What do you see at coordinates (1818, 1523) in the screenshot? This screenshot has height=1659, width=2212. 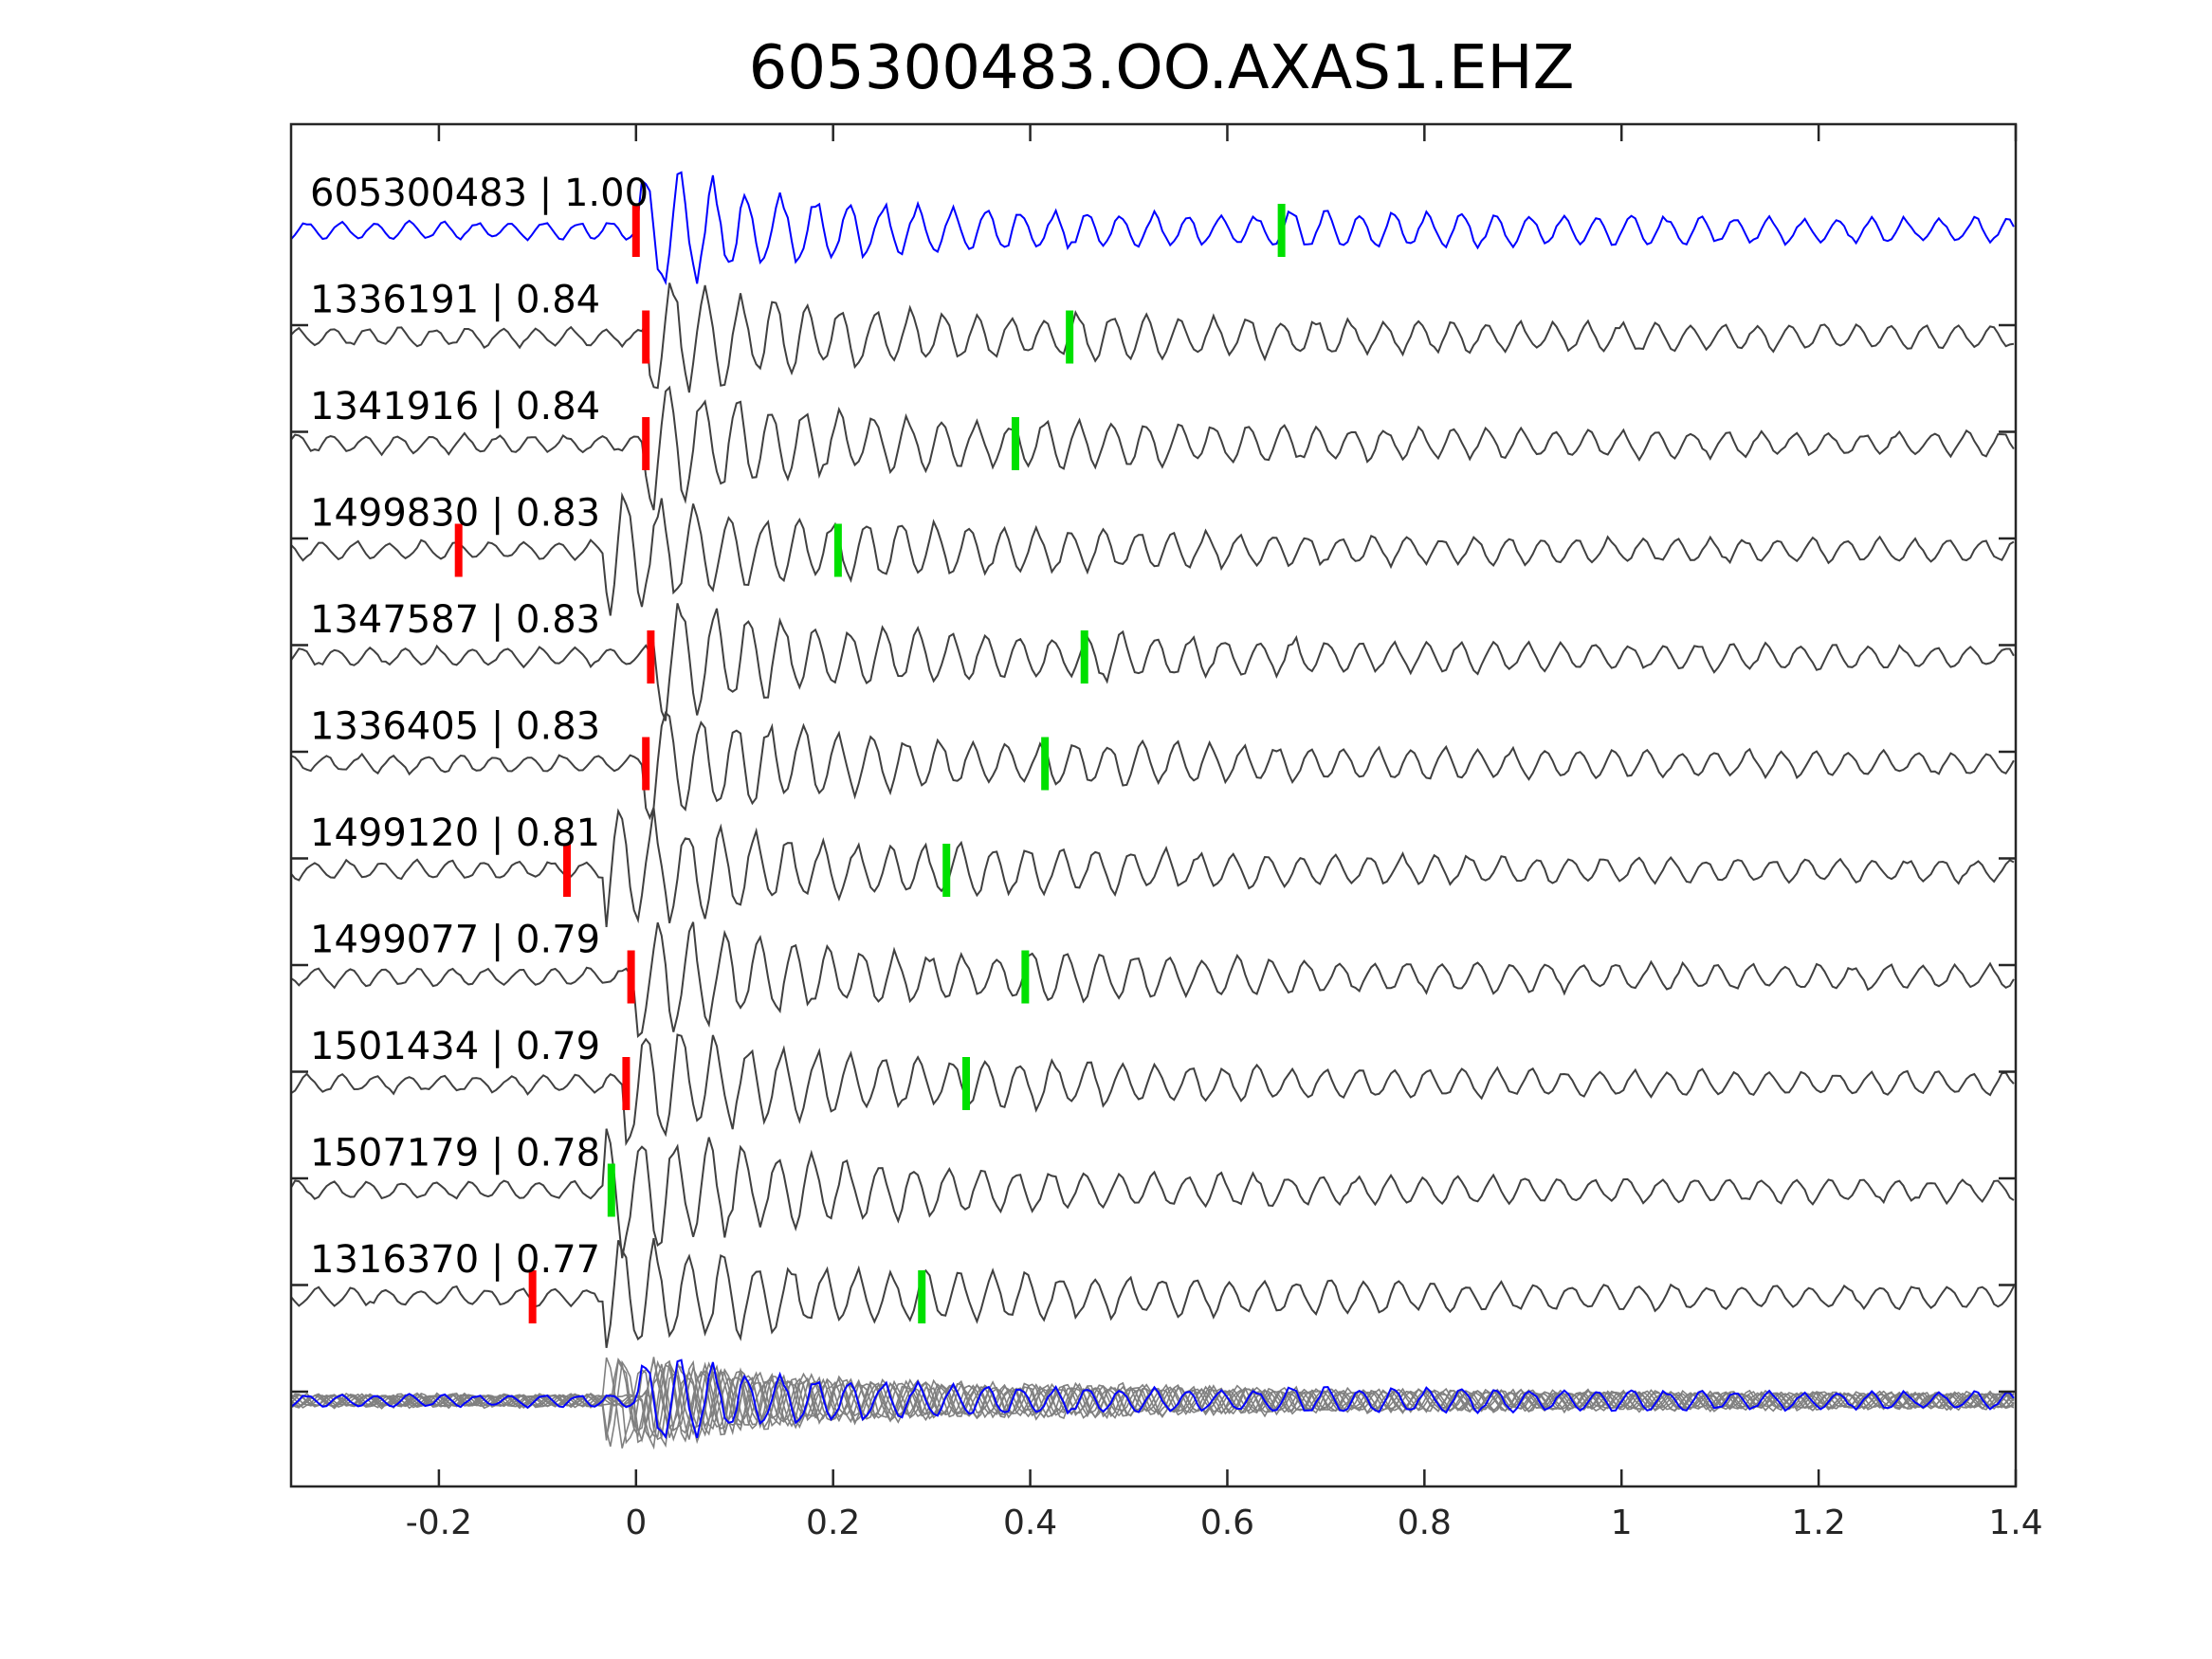 I see `x-tick-label: 1.2` at bounding box center [1818, 1523].